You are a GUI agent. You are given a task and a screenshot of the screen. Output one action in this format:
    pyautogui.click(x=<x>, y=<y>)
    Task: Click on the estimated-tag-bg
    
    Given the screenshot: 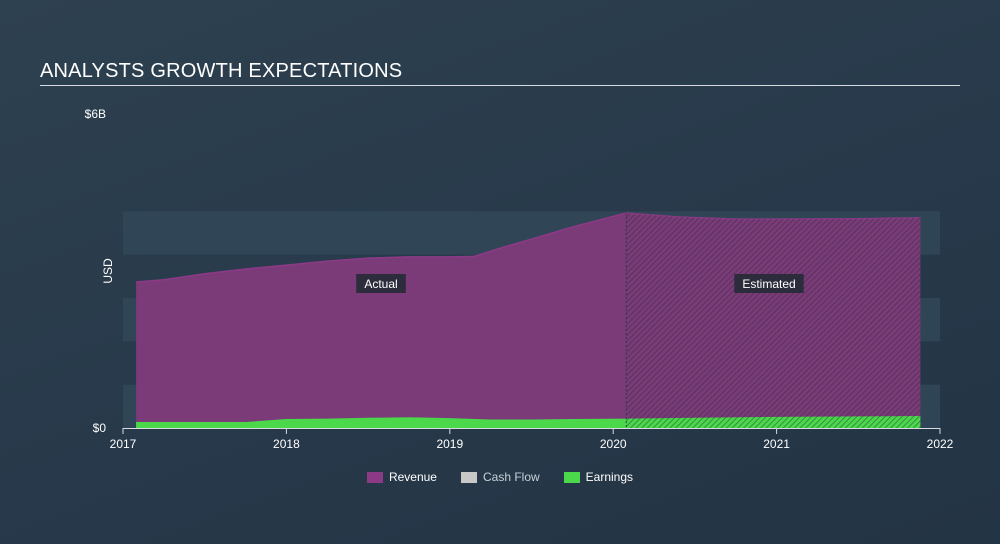 What is the action you would take?
    pyautogui.click(x=769, y=283)
    